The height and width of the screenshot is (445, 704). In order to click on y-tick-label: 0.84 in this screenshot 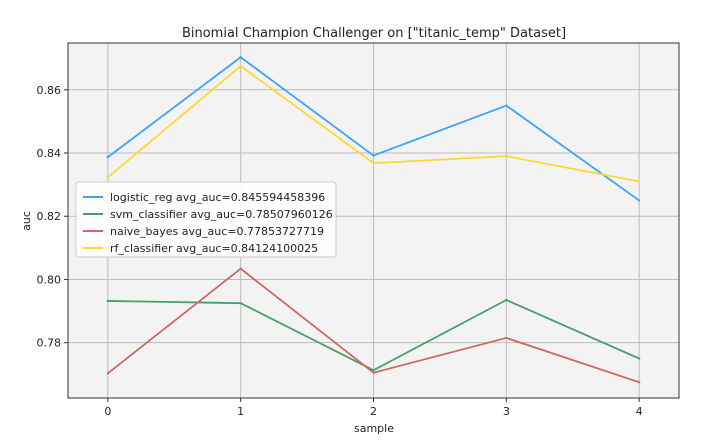, I will do `click(49, 153)`.